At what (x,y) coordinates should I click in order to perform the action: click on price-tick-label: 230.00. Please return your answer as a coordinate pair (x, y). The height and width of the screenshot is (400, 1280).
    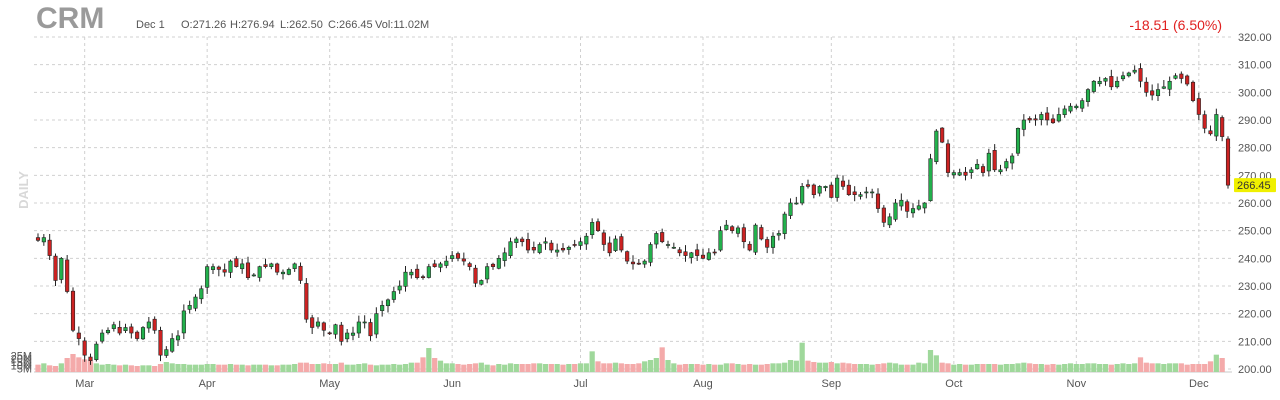
    Looking at the image, I should click on (1255, 287).